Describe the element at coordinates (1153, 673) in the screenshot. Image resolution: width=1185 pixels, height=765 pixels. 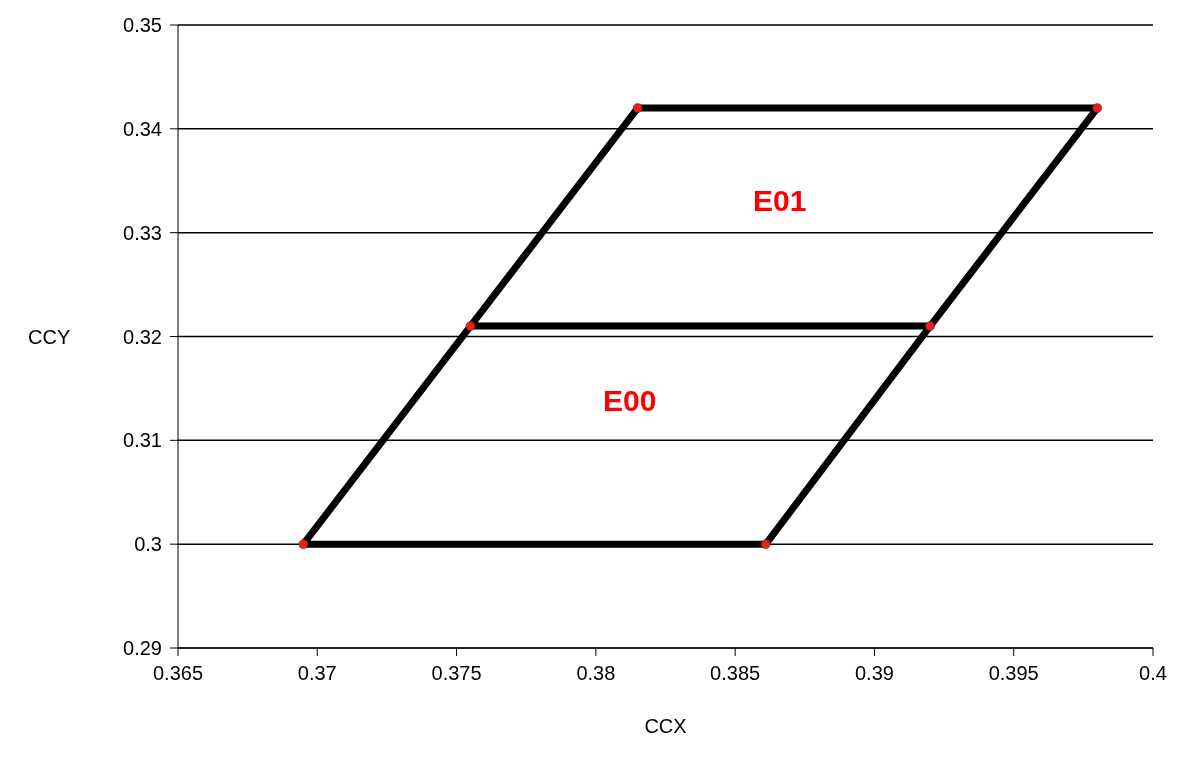
I see `x-tick-label: 0.4` at that location.